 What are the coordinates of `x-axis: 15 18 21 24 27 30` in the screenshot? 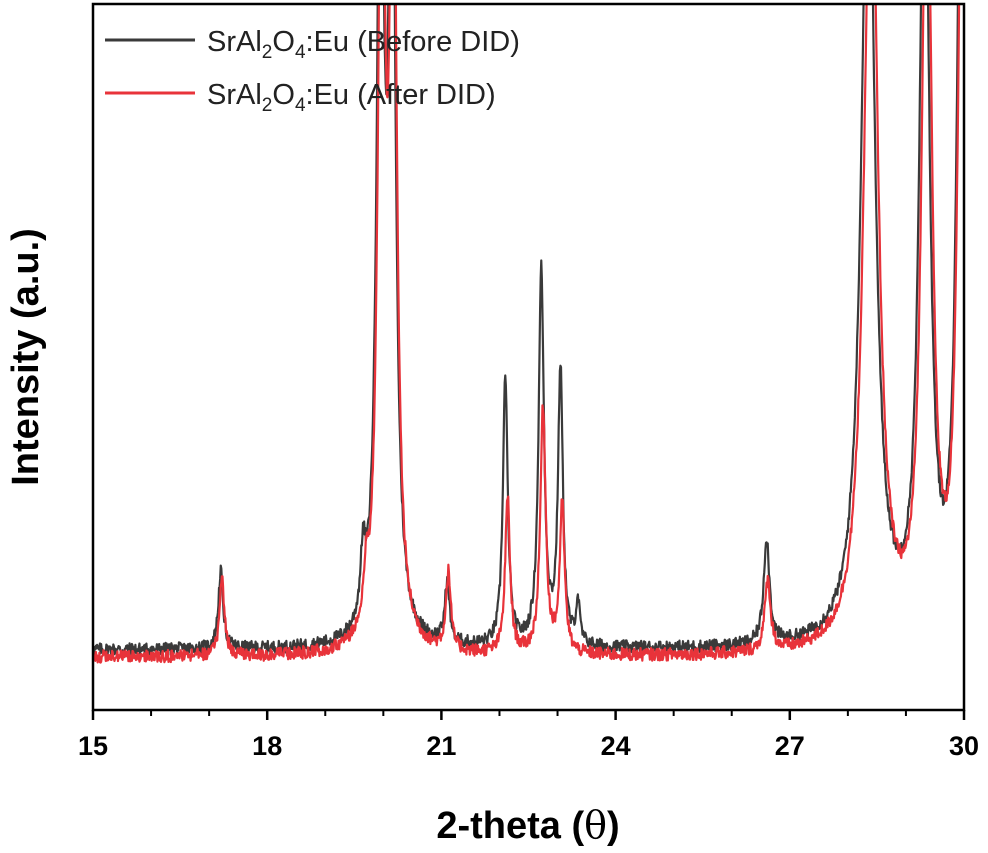 It's located at (528, 735).